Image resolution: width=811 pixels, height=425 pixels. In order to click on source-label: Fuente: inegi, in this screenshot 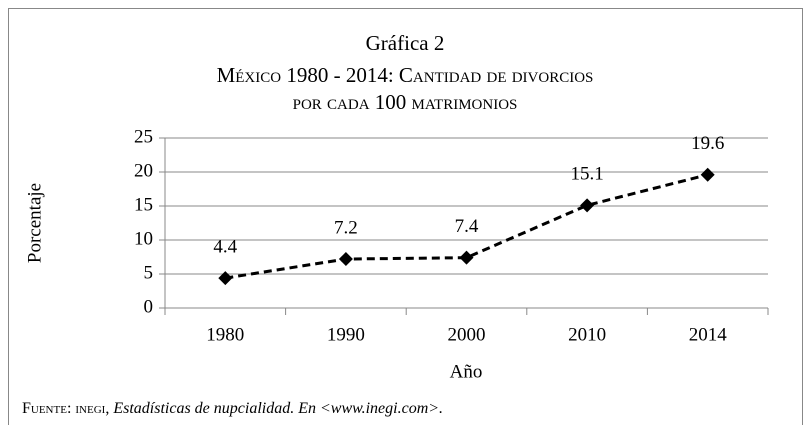, I will do `click(65, 408)`.